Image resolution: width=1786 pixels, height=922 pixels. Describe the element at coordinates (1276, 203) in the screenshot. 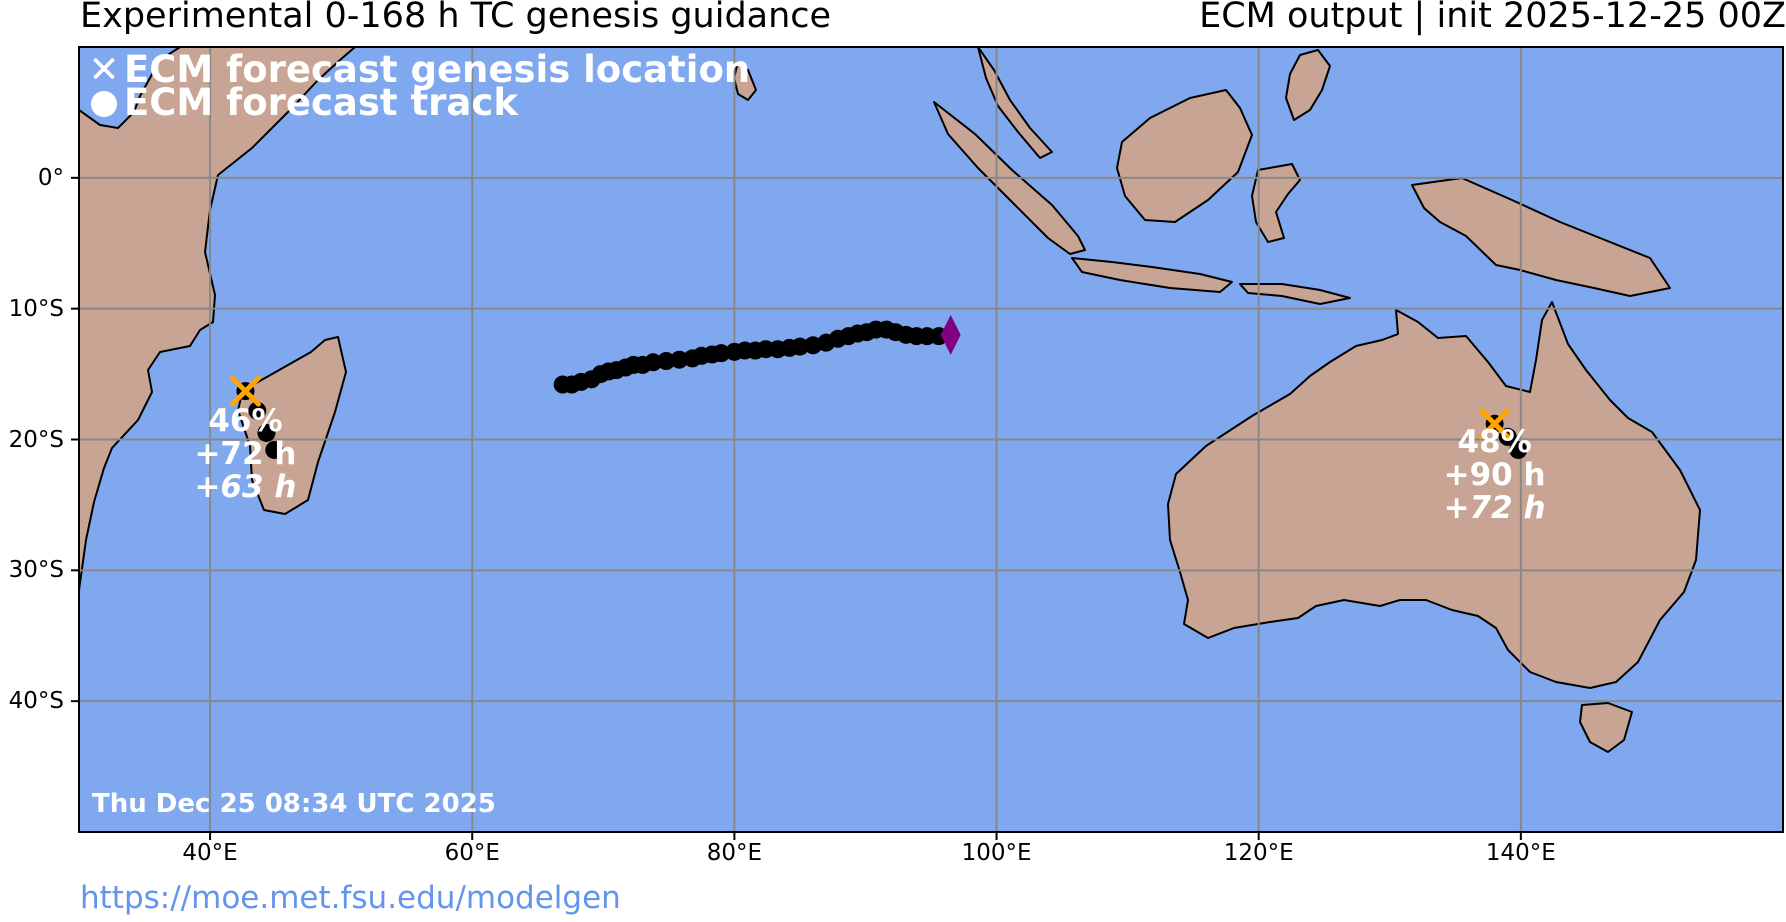

I see `sulawesi-landmass` at that location.